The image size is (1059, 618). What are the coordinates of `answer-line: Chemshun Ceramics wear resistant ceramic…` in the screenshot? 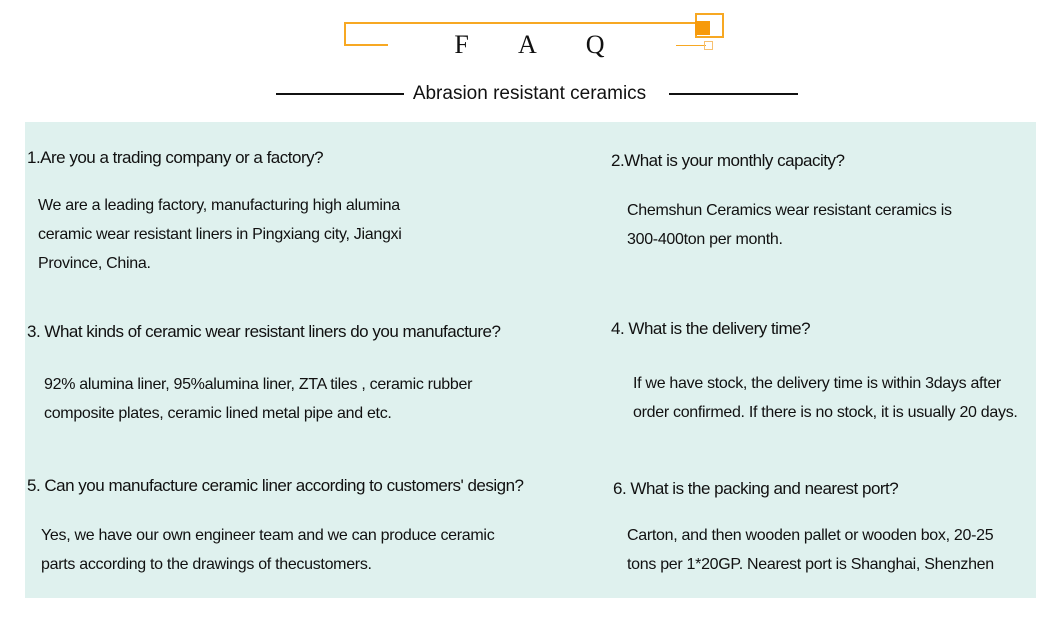 It's located at (789, 210).